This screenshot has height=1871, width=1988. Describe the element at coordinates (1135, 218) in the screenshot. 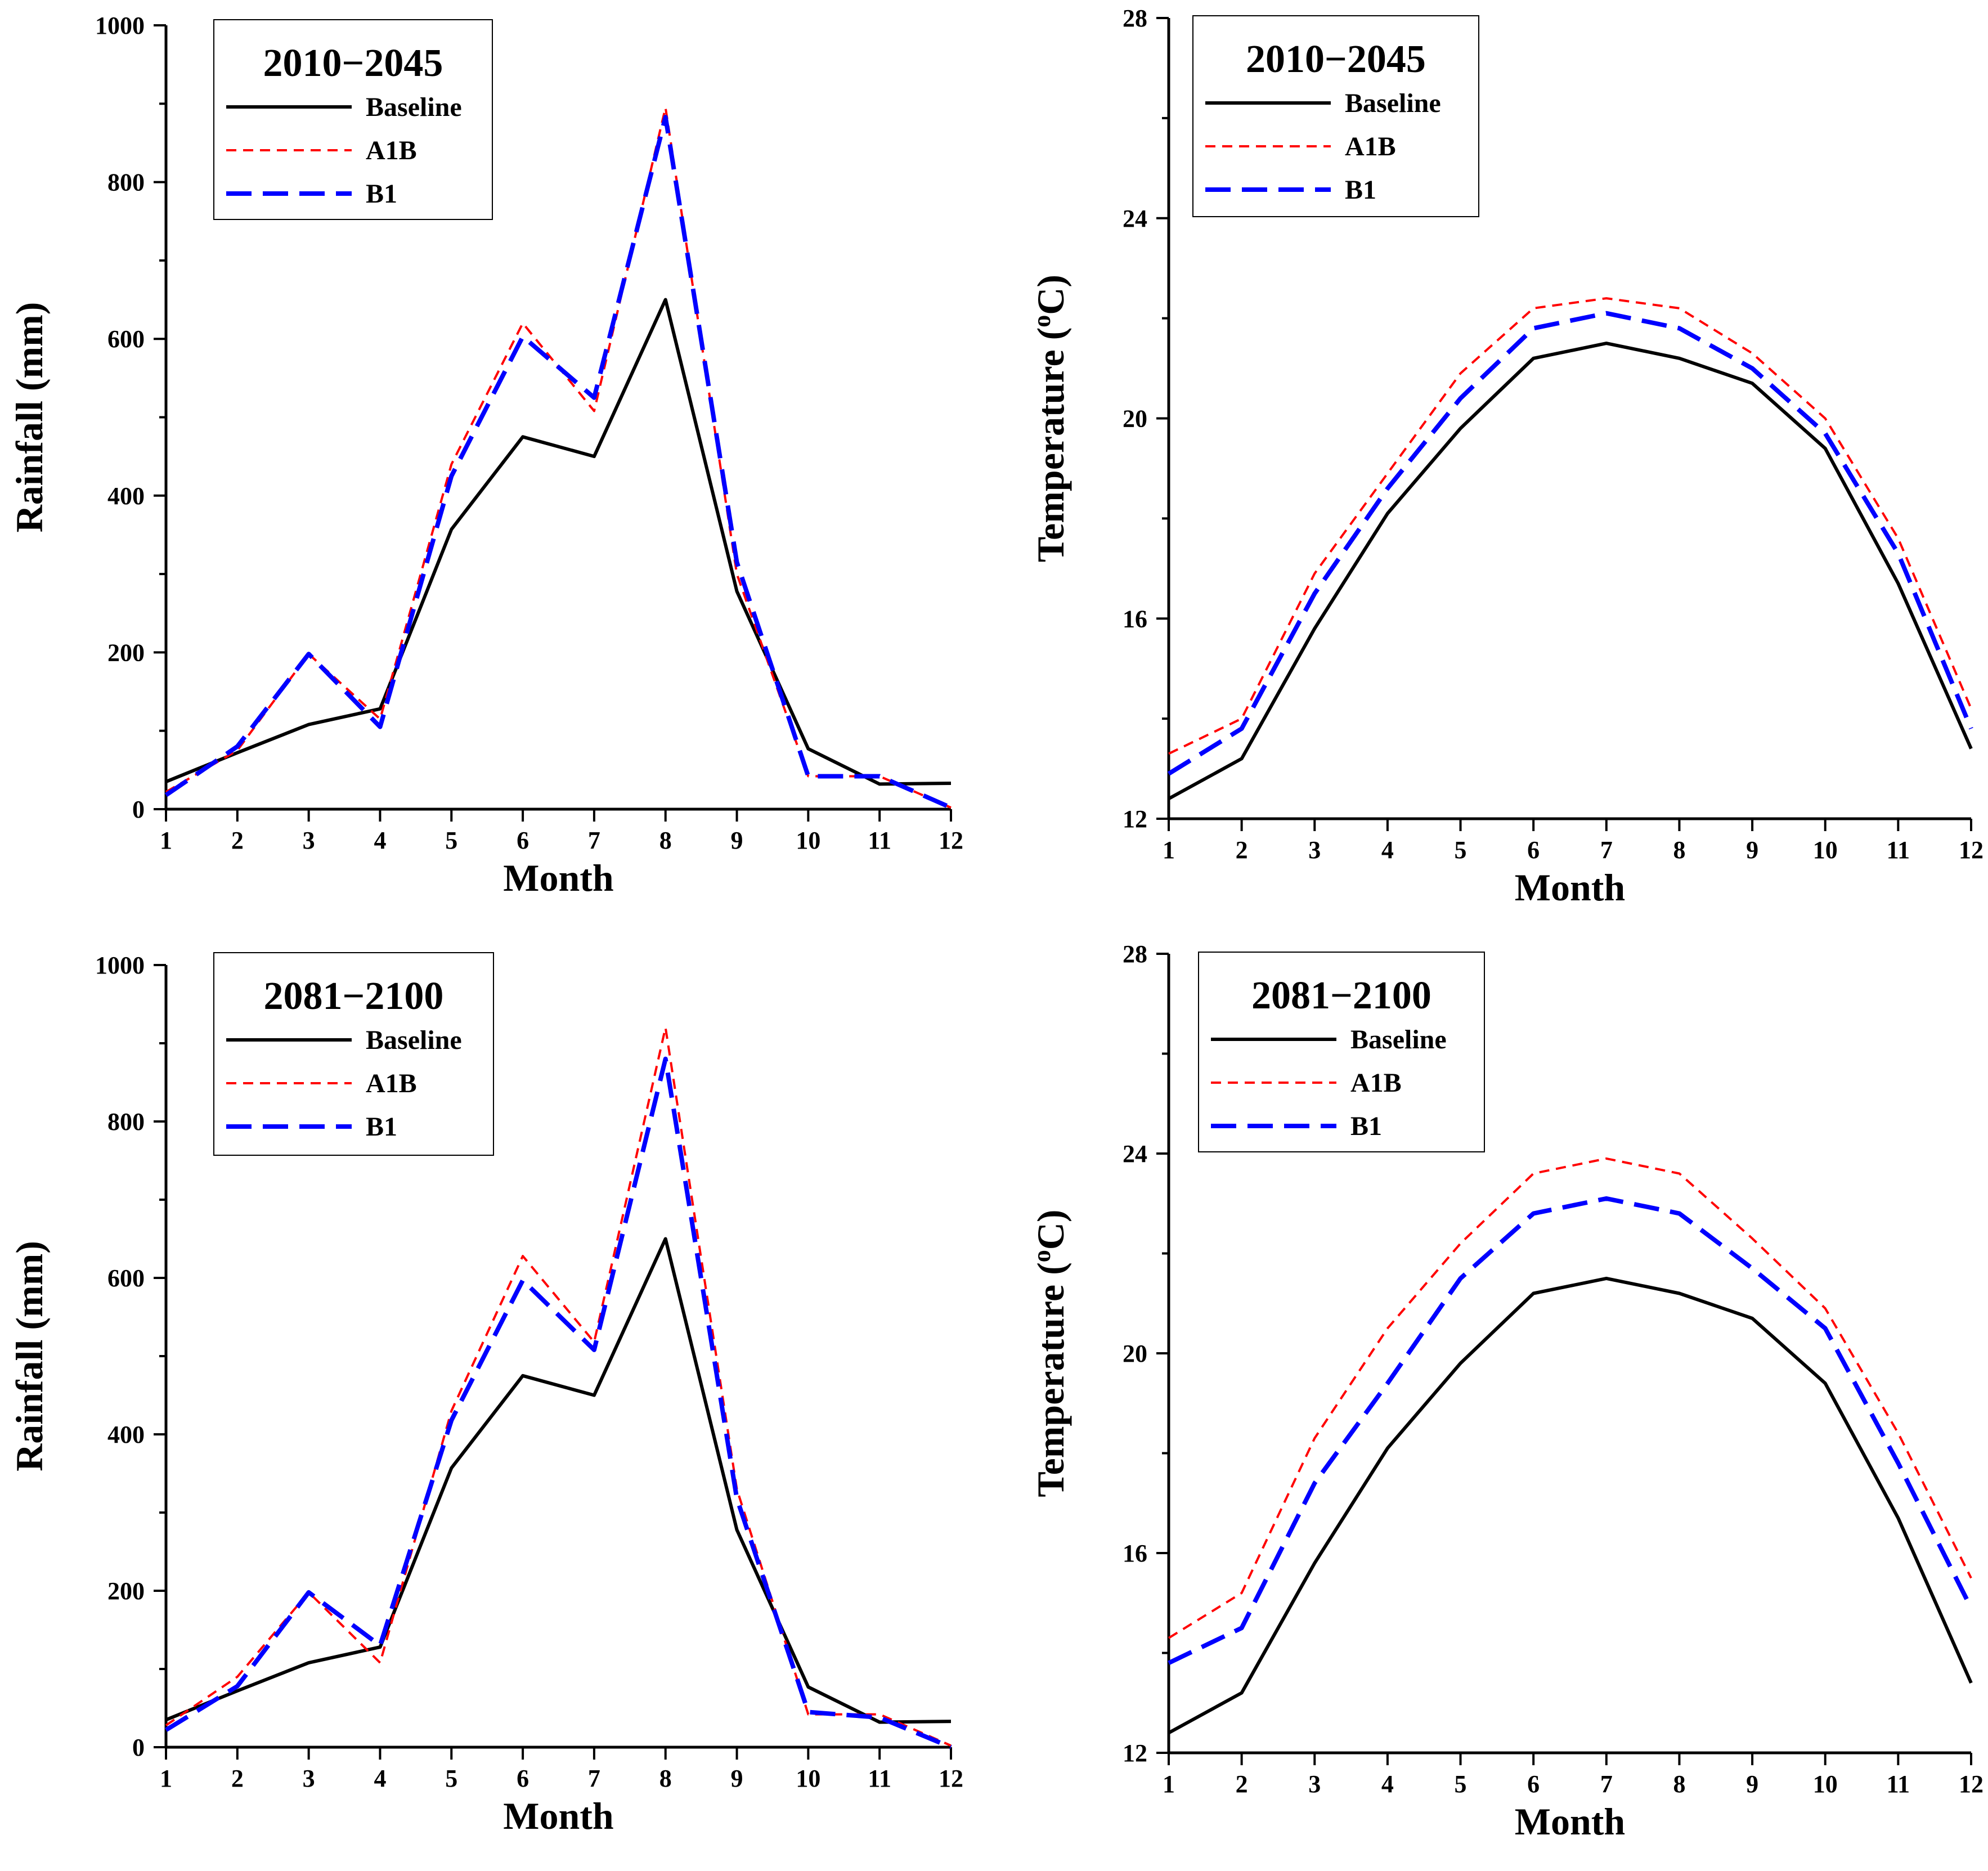

I see `y-tick-label: 24` at that location.